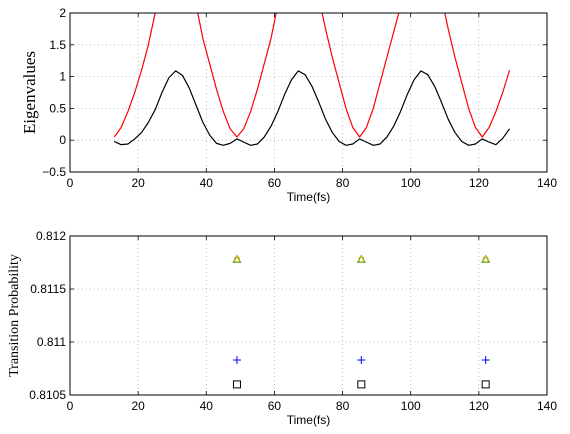 This screenshot has width=570, height=434. I want to click on y-tick-label: 0.5, so click(57, 108).